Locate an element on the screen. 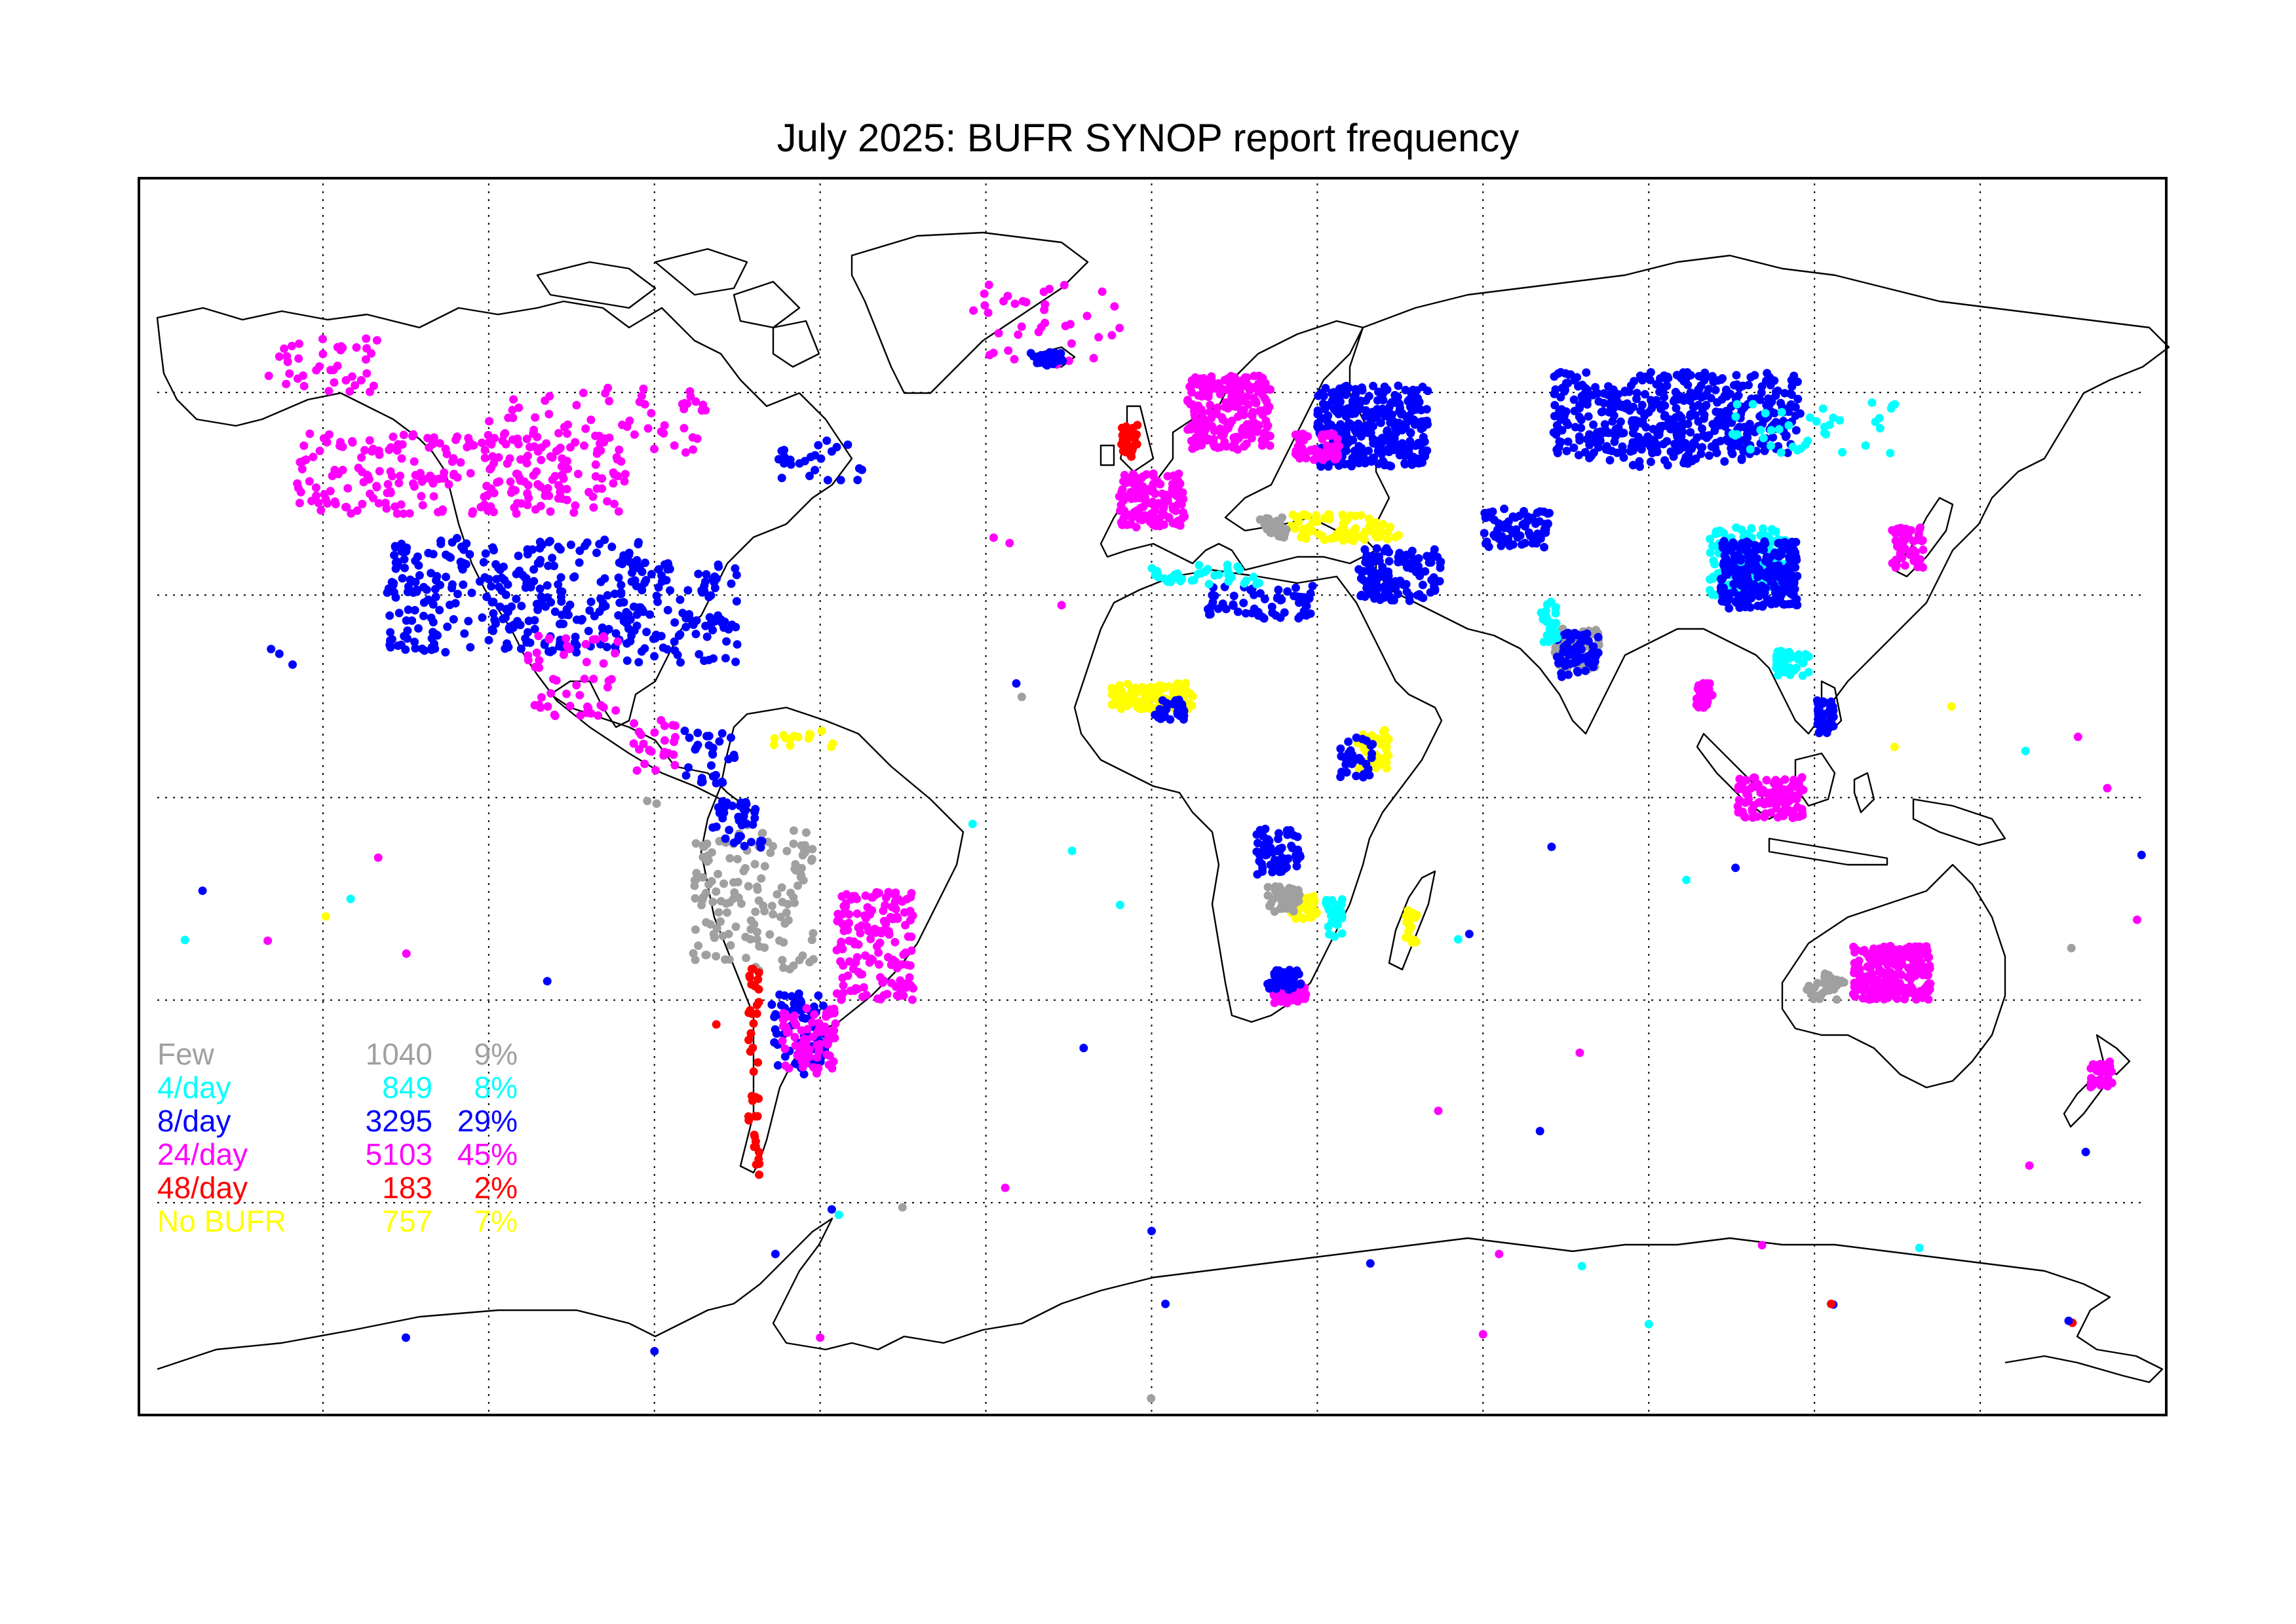 The image size is (2296, 1624). legend-percent: 8% is located at coordinates (496, 1087).